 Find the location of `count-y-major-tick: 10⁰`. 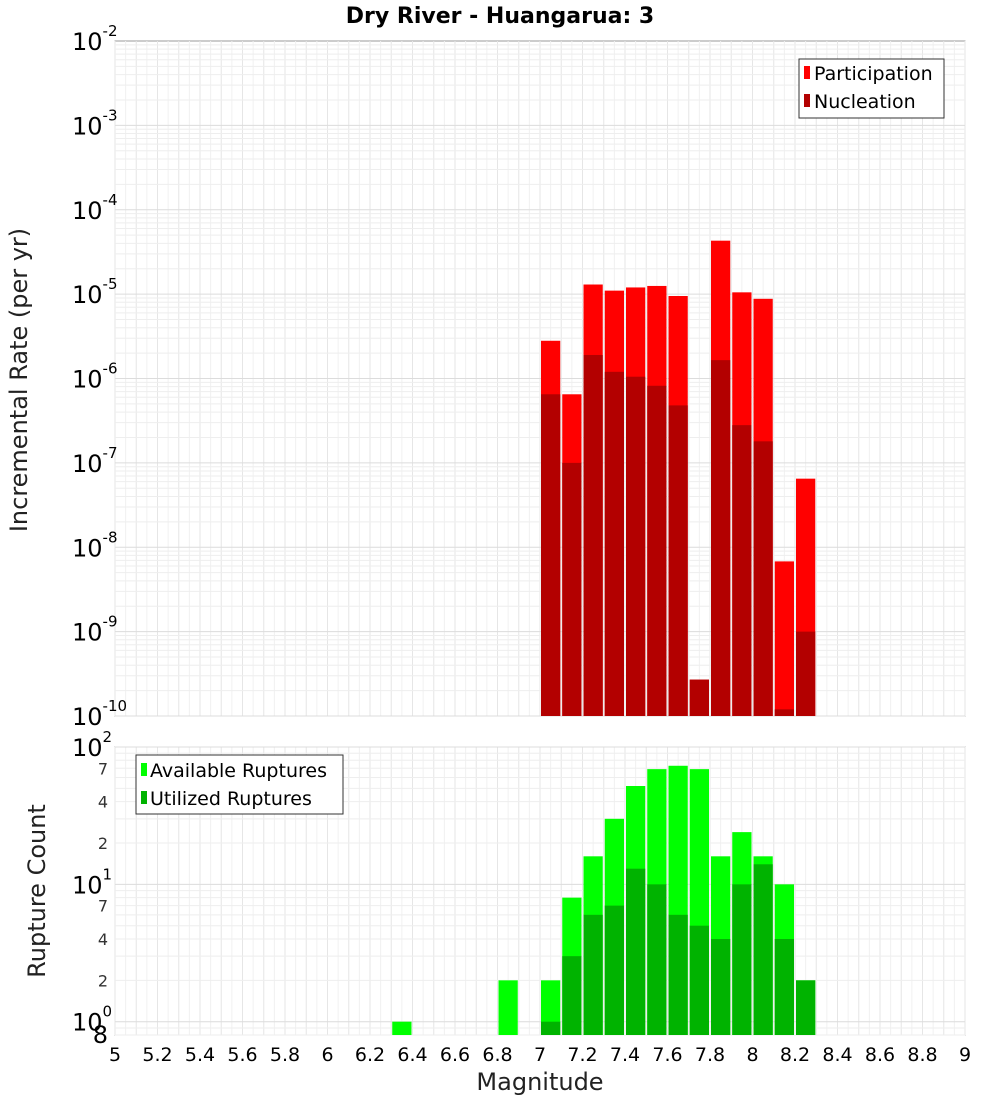

count-y-major-tick: 10⁰ is located at coordinates (92, 1020).